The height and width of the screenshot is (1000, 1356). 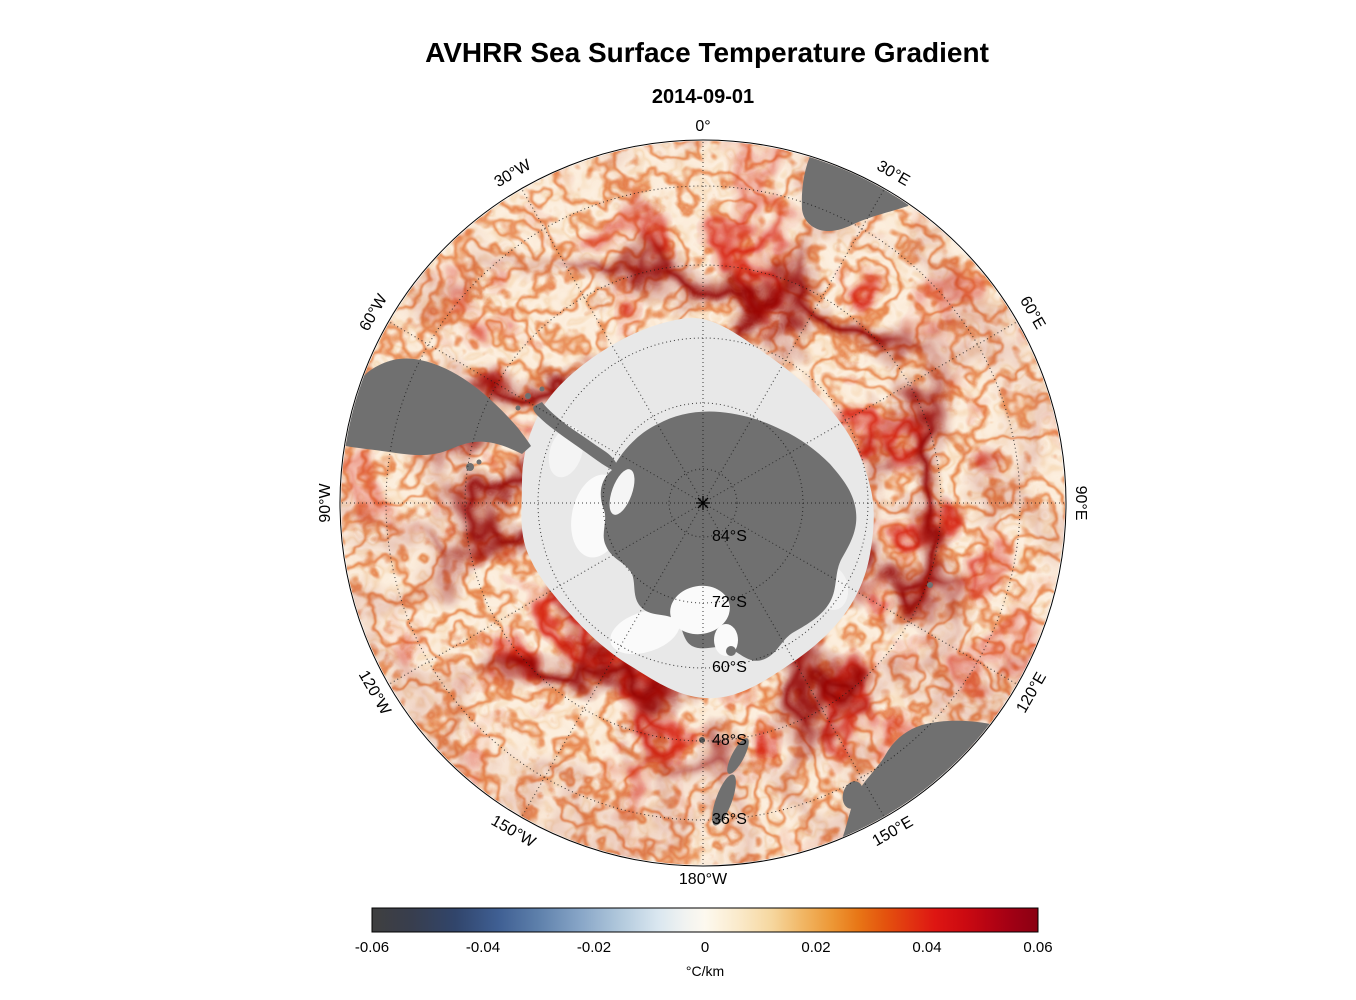 I want to click on parallel-label-84s: 84°S, so click(x=729, y=536).